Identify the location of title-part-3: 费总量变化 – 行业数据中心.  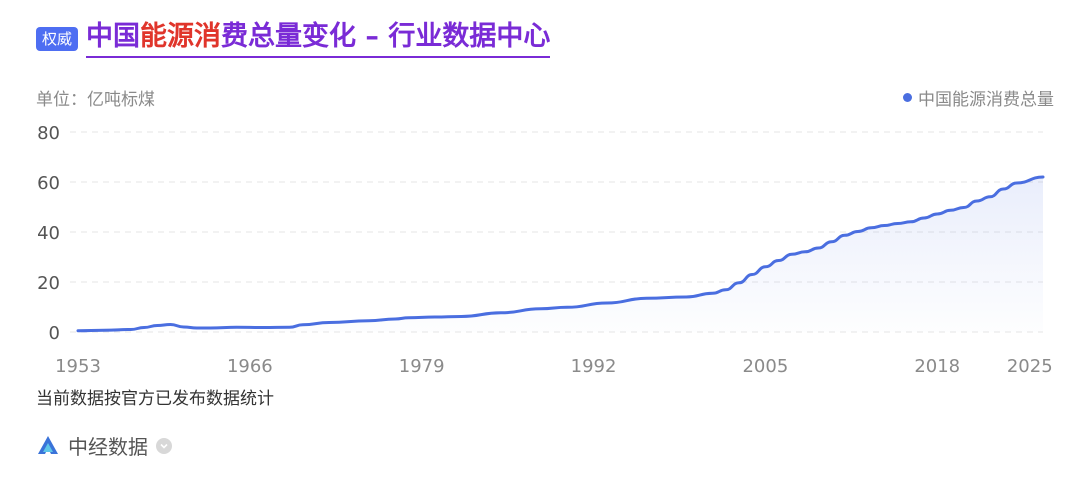
(386, 36).